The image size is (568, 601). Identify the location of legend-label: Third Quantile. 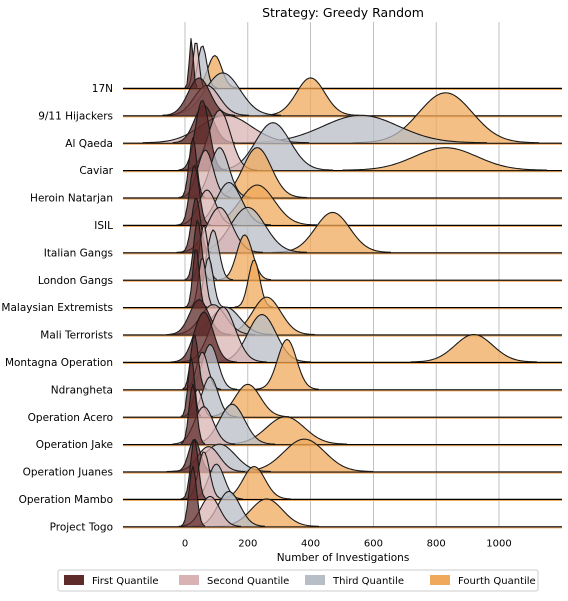
(368, 581).